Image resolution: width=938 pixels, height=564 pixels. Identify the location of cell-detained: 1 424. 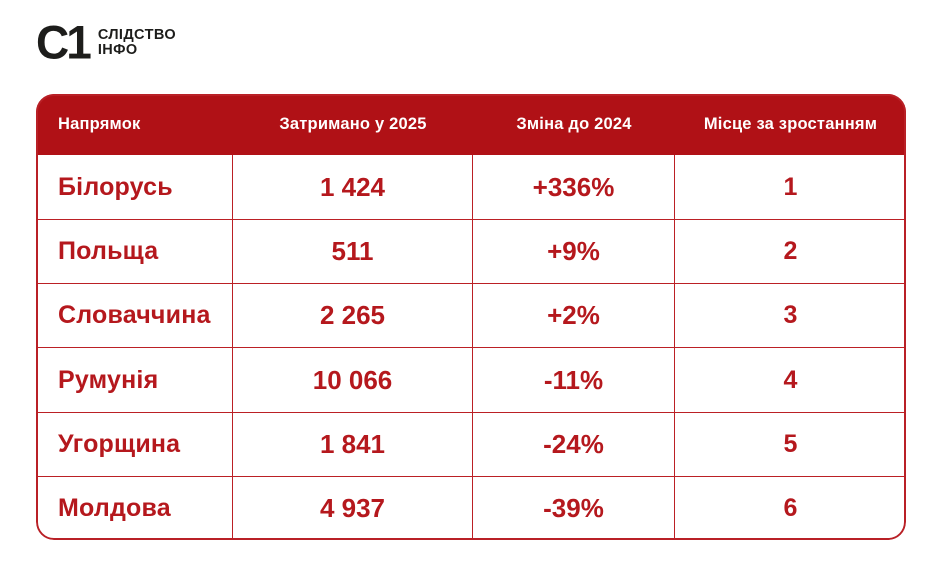
(353, 187).